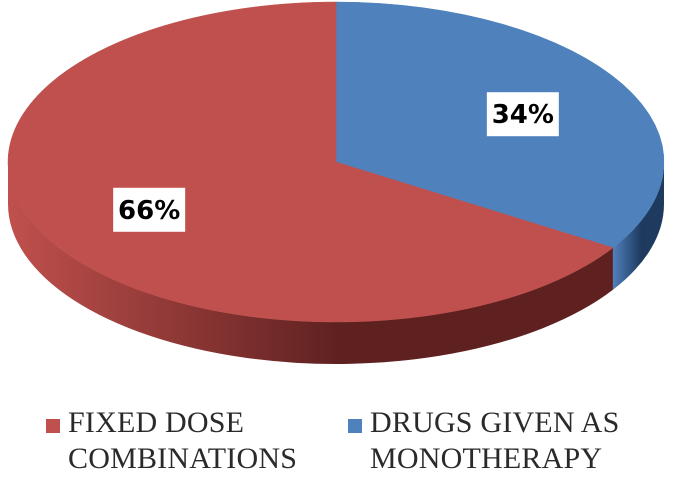 The image size is (673, 489). I want to click on legend-label-drugs-given-as-monotherapy: DRUGS GIVEN AS MONOTHERAPY, so click(495, 440).